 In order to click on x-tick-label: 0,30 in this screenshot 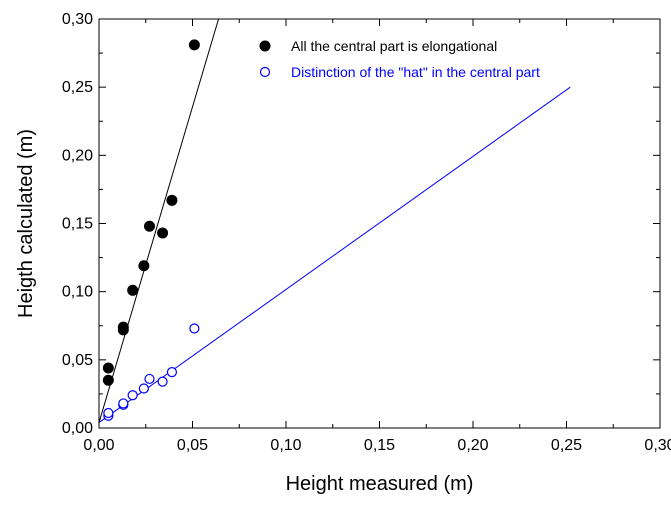, I will do `click(657, 445)`.